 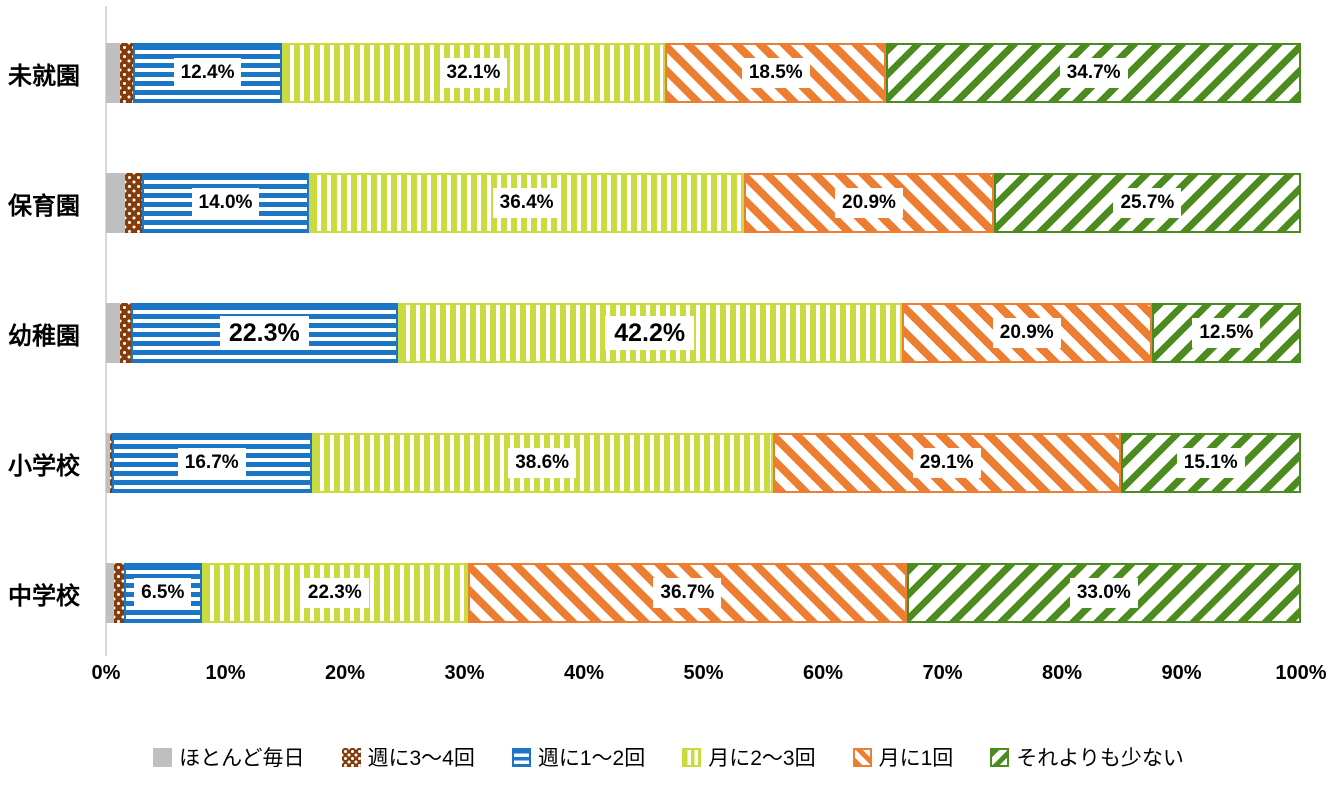 I want to click on data-label: 6.5%, so click(x=163, y=593).